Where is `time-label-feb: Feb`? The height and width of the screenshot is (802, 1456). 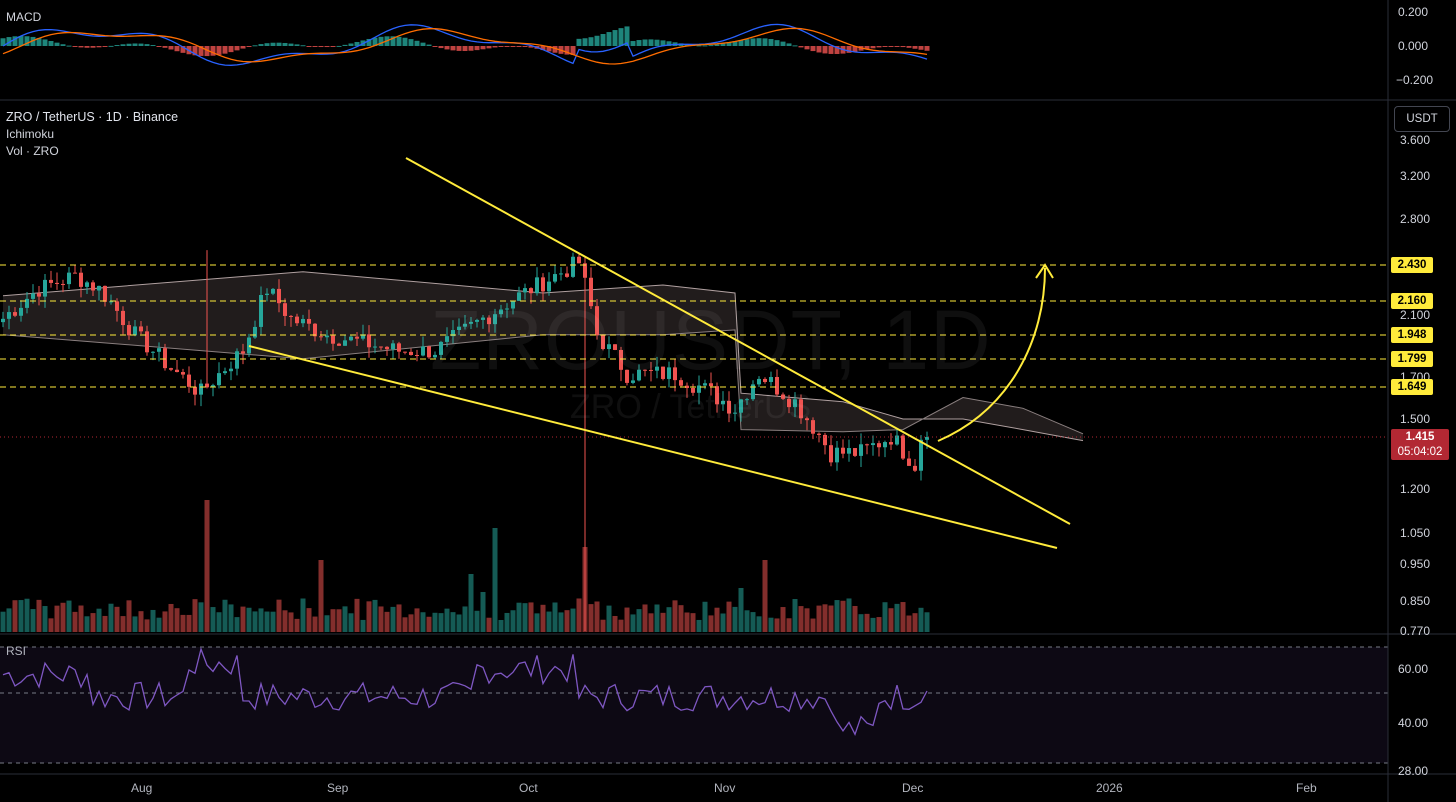 time-label-feb: Feb is located at coordinates (1306, 788).